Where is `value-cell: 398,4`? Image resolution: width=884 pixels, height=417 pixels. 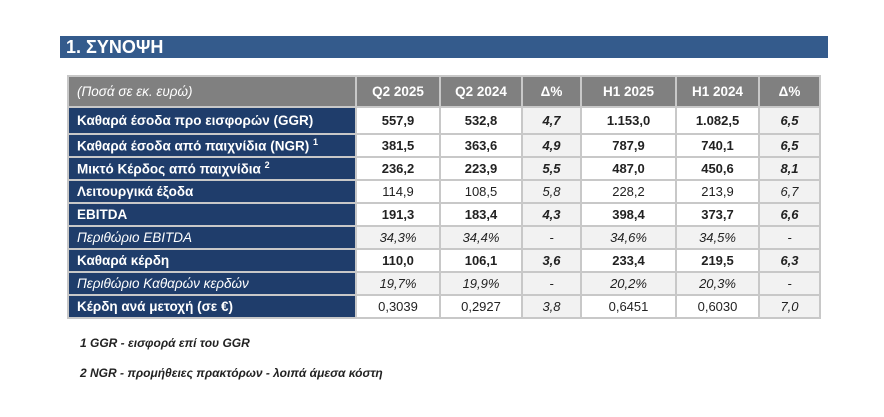
value-cell: 398,4 is located at coordinates (628, 214).